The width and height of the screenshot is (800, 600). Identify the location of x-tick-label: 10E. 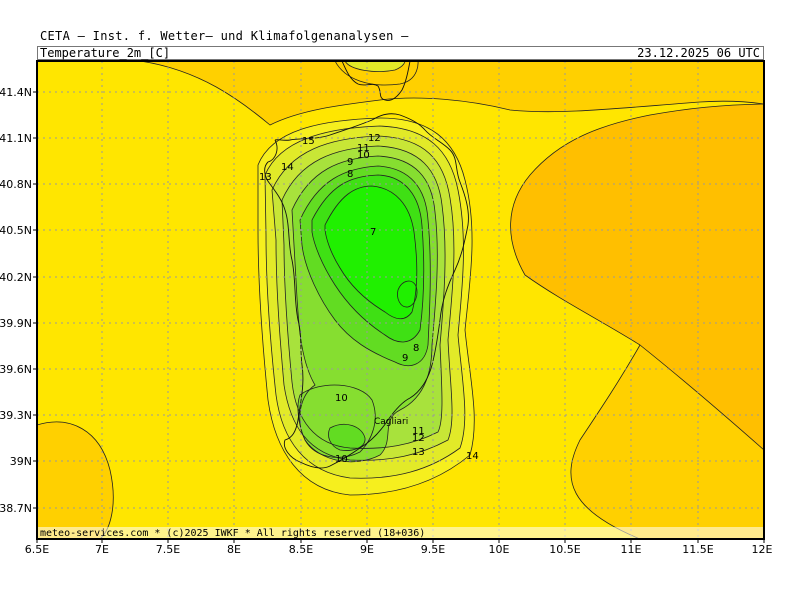
(499, 549).